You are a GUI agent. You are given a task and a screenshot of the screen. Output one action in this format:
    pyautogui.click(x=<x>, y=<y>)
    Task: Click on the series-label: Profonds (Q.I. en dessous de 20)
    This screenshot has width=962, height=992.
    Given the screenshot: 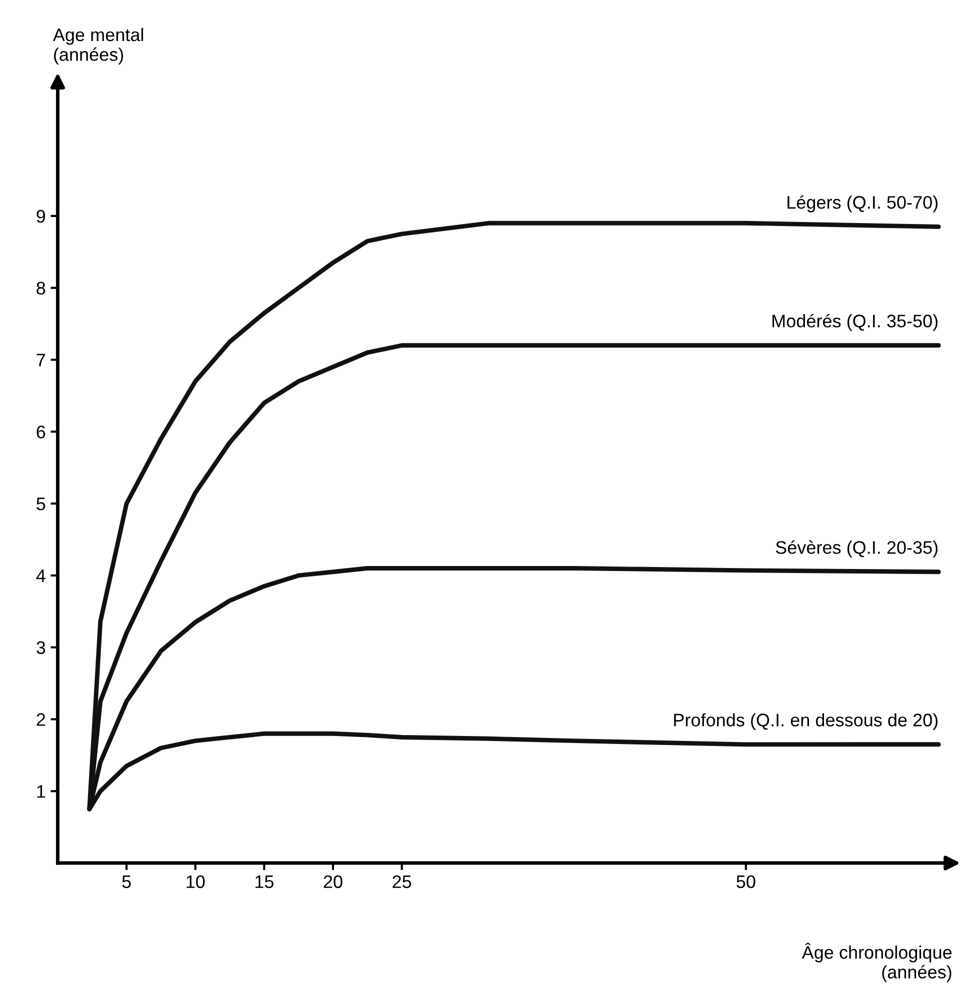 What is the action you would take?
    pyautogui.click(x=806, y=721)
    